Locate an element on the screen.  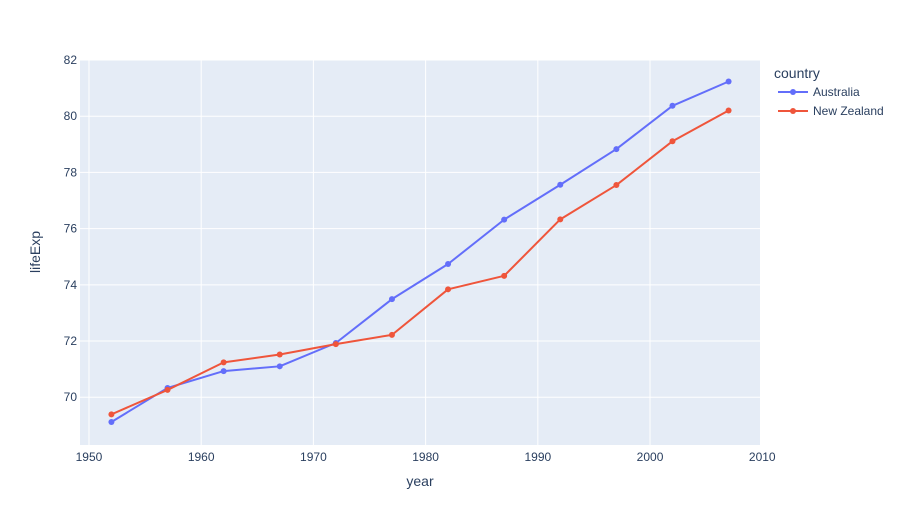
legend-title: country is located at coordinates (797, 73).